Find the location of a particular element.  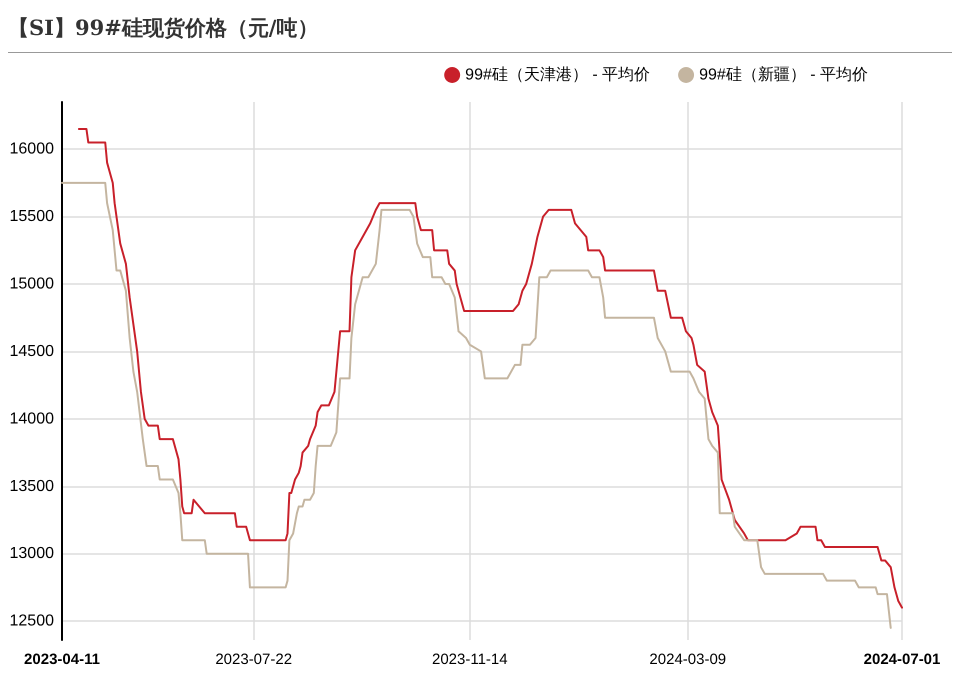

x-tick-label: 2024-07-01 is located at coordinates (902, 659).